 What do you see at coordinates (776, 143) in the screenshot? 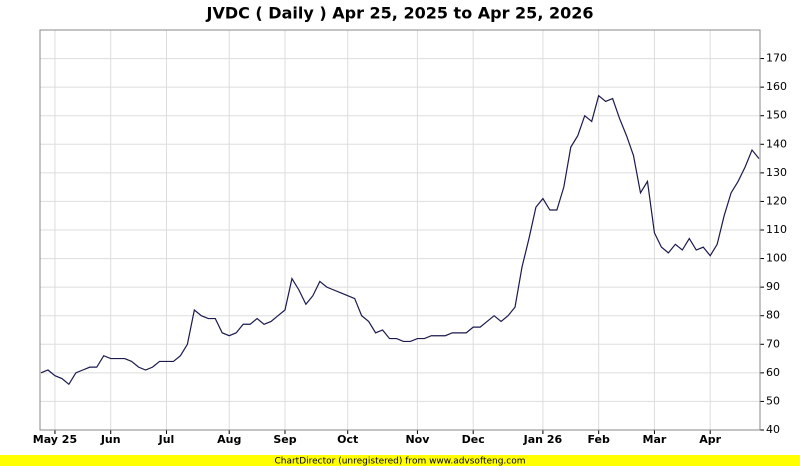
I see `y-tick-label: 140` at bounding box center [776, 143].